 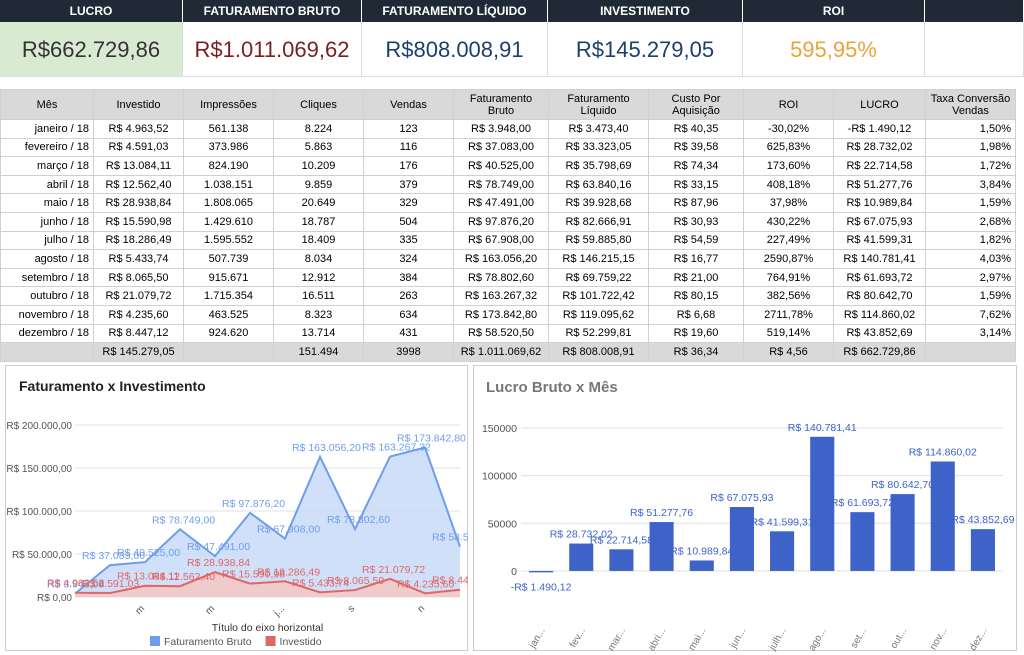 What do you see at coordinates (501, 129) in the screenshot?
I see `table-cell: R$ 3.948,00` at bounding box center [501, 129].